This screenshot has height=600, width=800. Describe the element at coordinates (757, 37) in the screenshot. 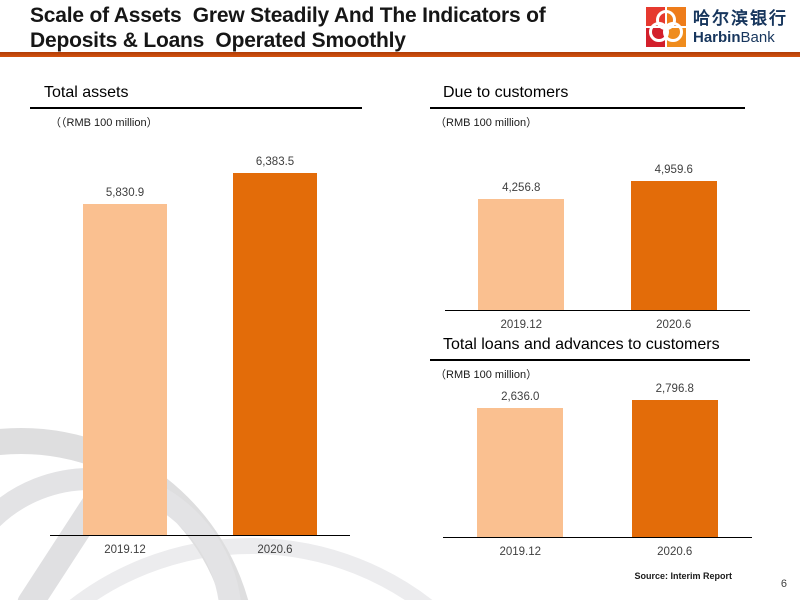

I see `logo-english-bank: Bank` at that location.